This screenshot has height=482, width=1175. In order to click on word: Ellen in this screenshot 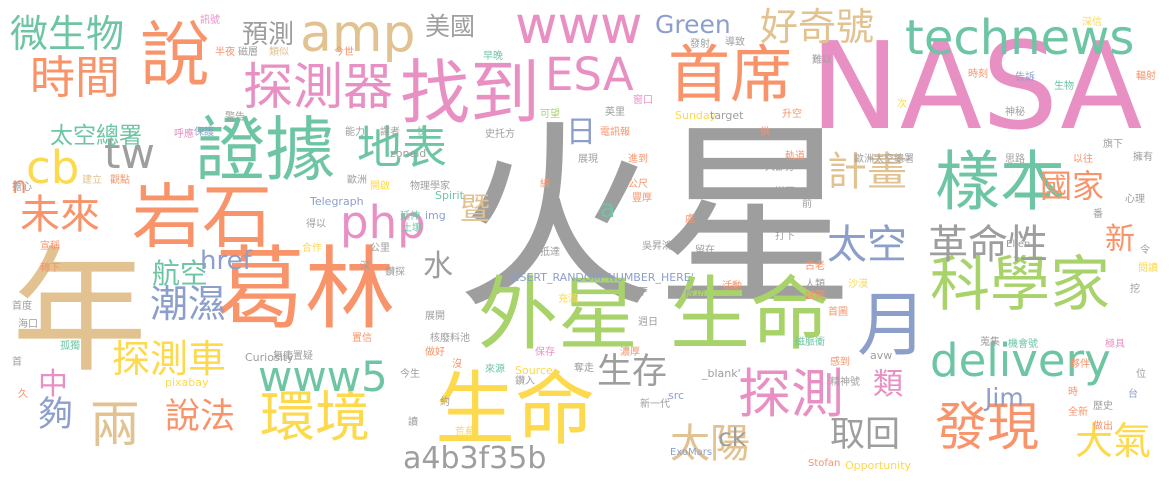, I will do `click(1018, 245)`.